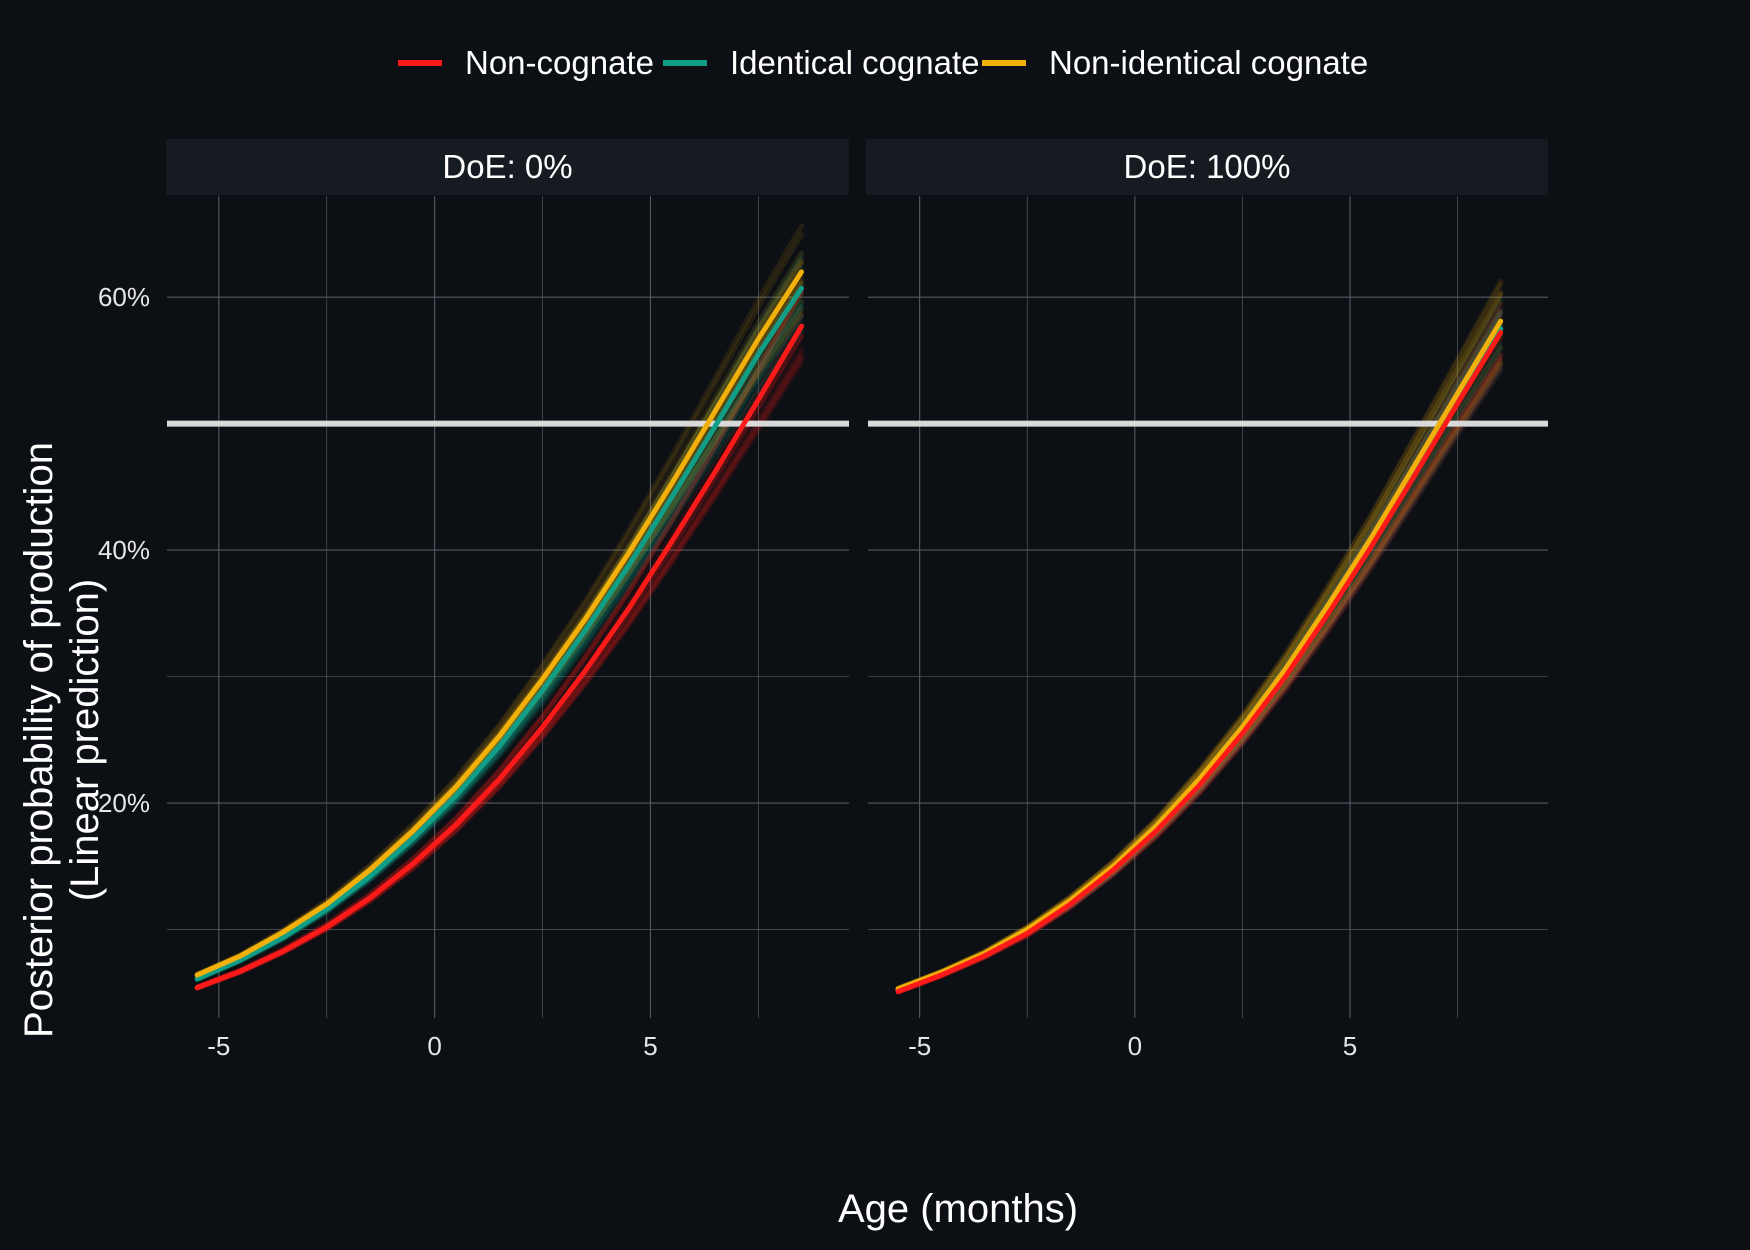 This screenshot has height=1250, width=1750. I want to click on y-tick-label: 60%, so click(124, 297).